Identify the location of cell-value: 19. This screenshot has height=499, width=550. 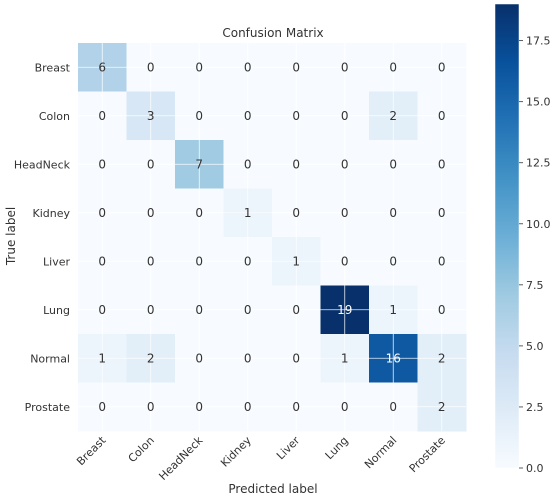
(344, 310).